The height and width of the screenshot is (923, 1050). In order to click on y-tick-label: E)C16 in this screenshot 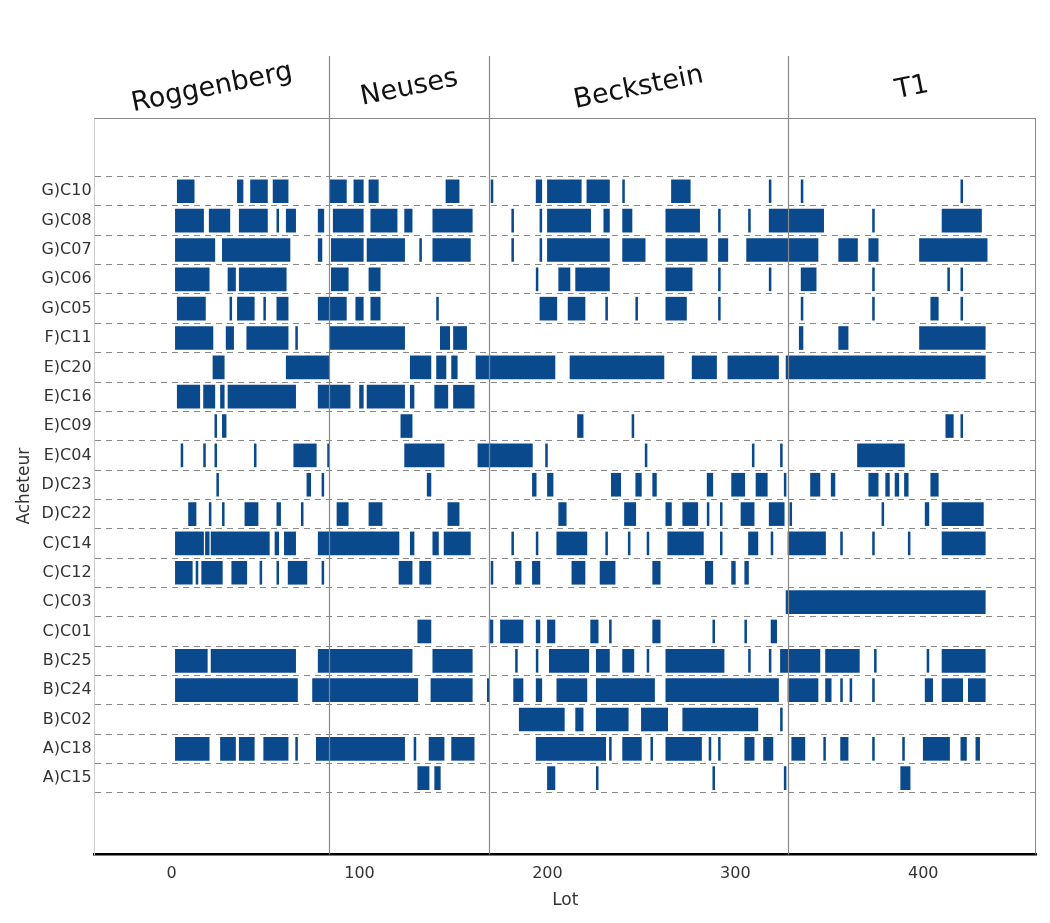, I will do `click(67, 395)`.